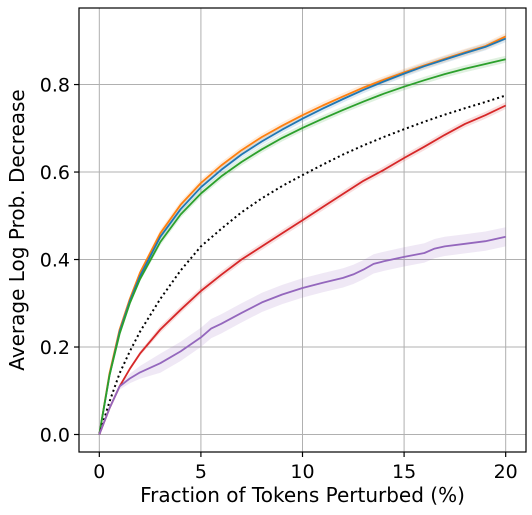 This screenshot has height=515, width=532. What do you see at coordinates (55, 348) in the screenshot?
I see `y-tick-label: 0.2` at bounding box center [55, 348].